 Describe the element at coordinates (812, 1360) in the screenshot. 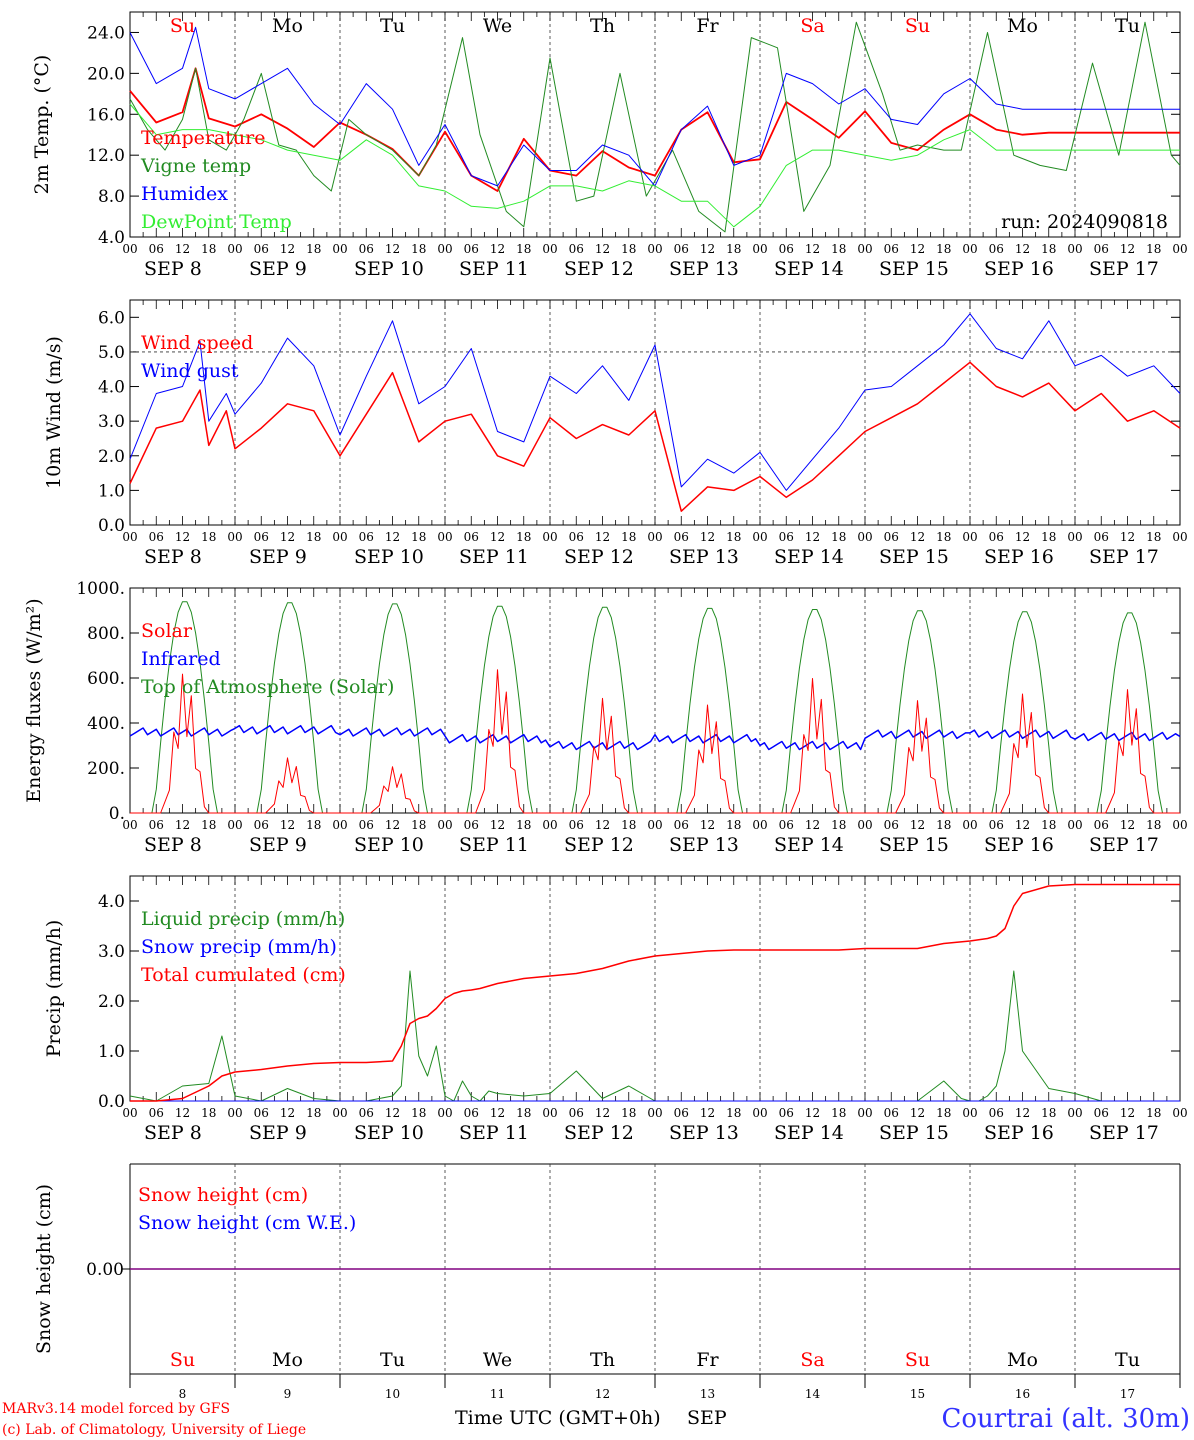

I see `day-label: Sa` at that location.